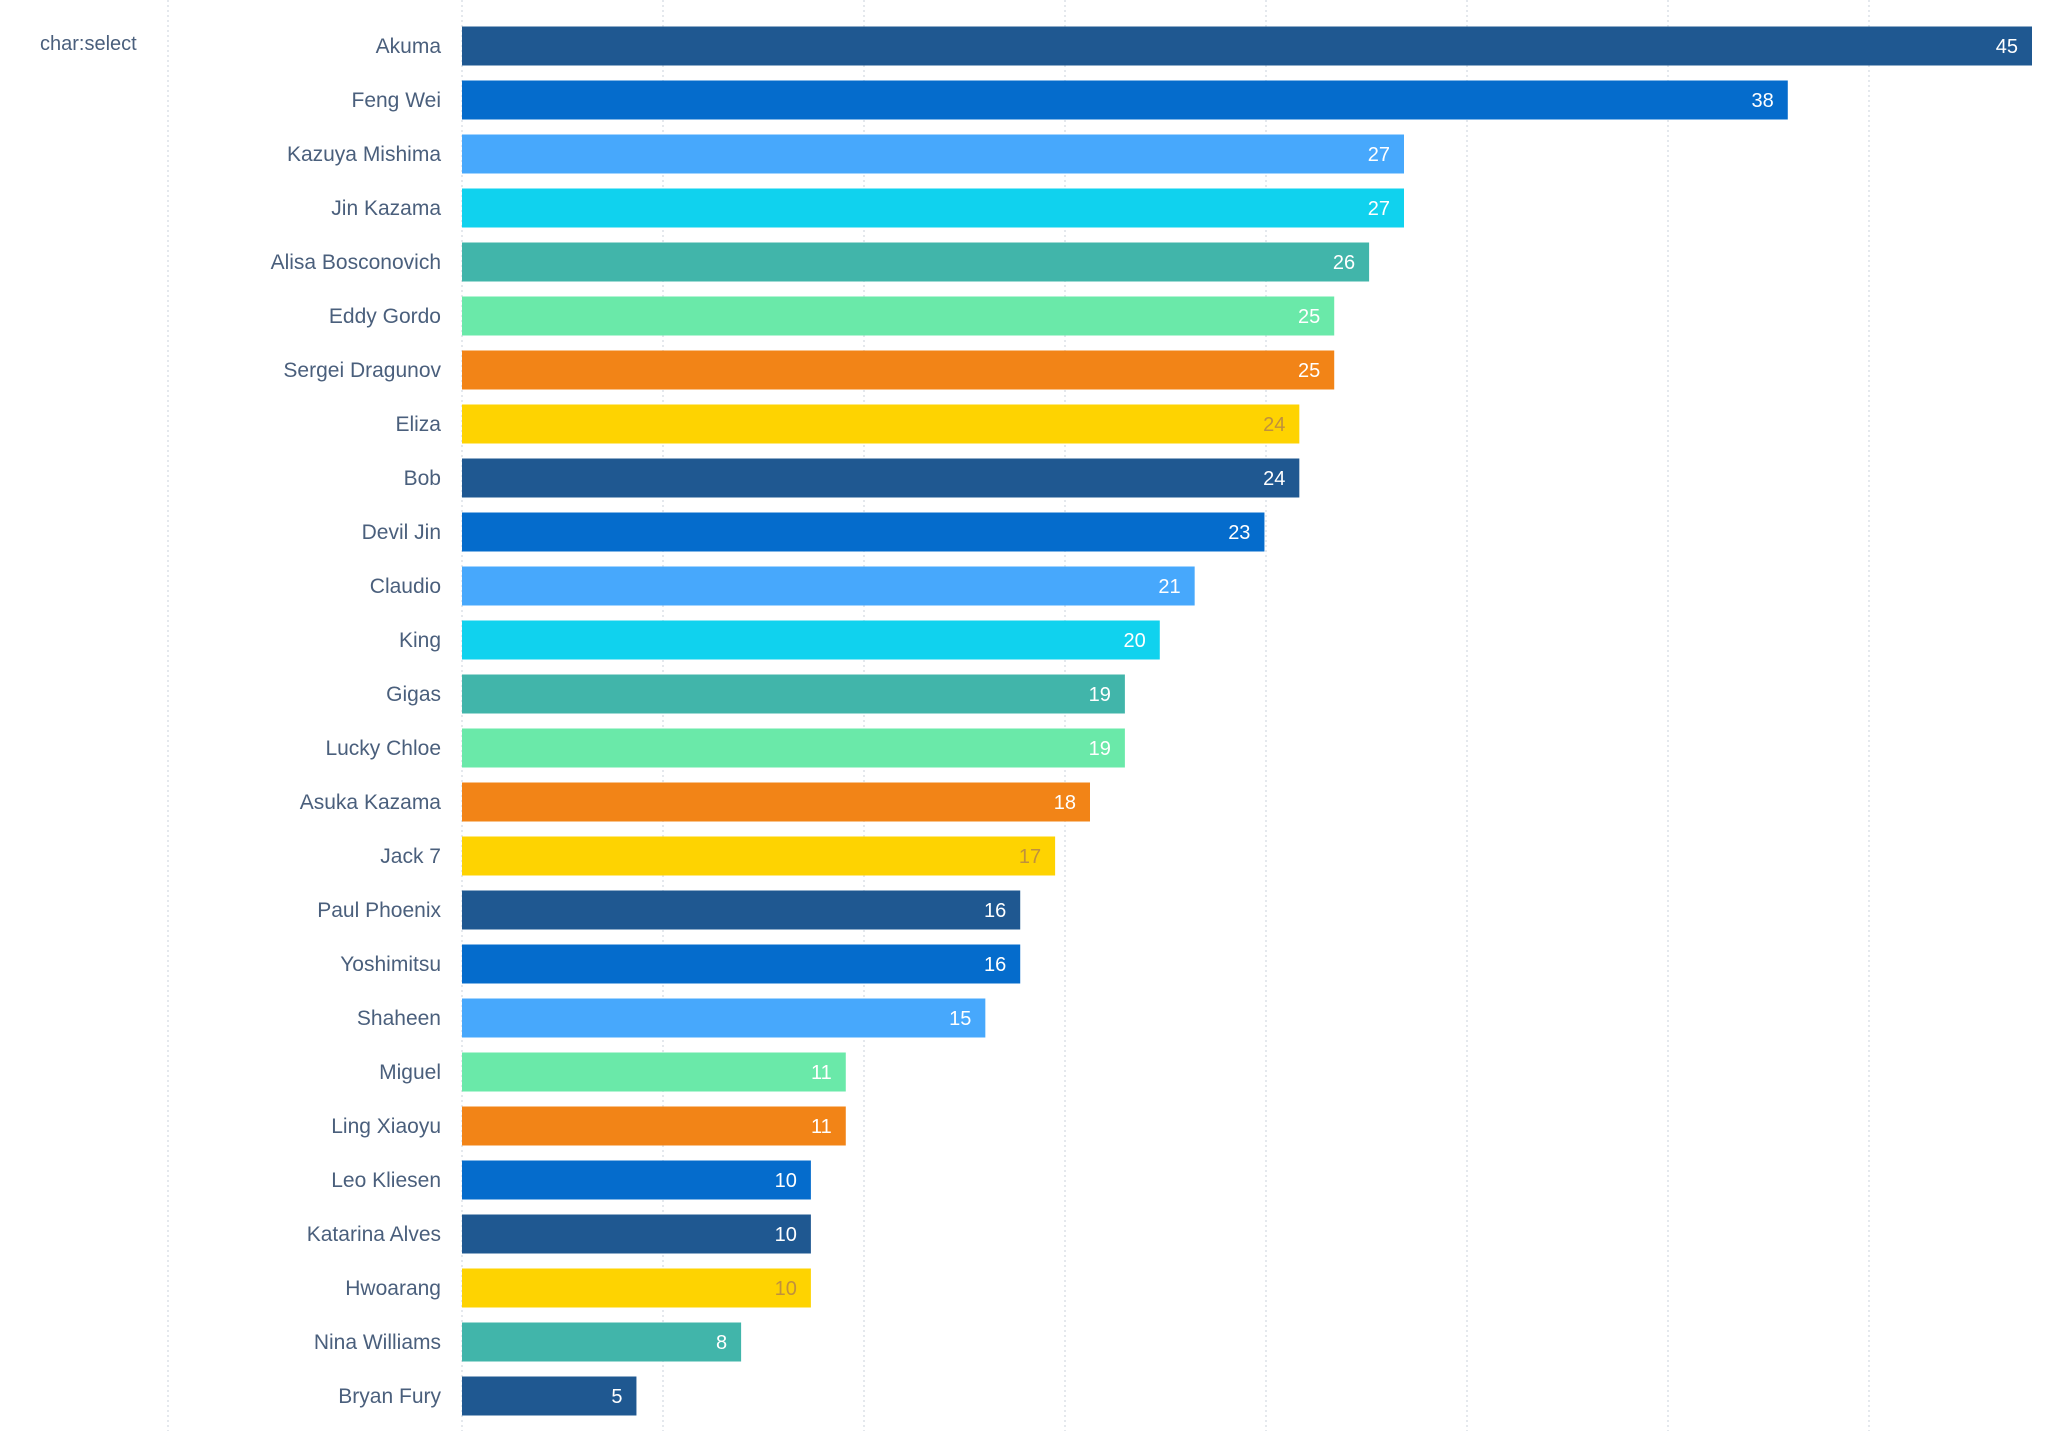 Image resolution: width=2048 pixels, height=1431 pixels. Describe the element at coordinates (88, 44) in the screenshot. I see `group-label: char:select` at that location.